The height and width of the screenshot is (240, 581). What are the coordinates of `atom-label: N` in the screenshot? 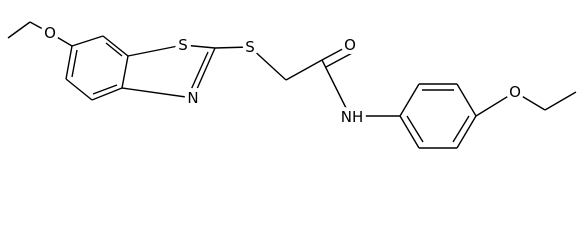 It's located at (192, 98).